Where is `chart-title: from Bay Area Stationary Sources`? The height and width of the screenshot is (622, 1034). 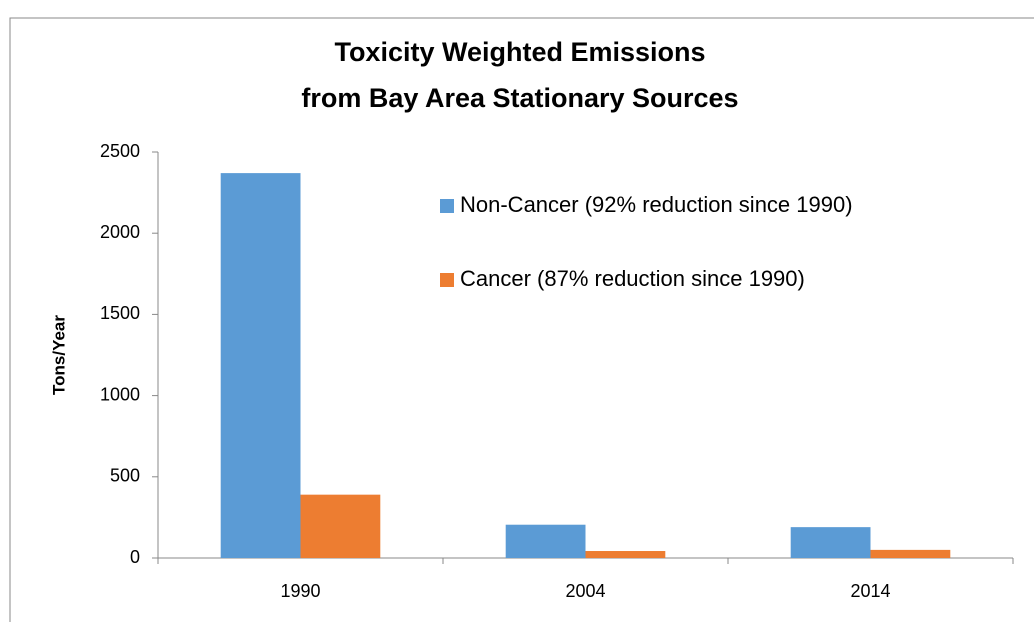 chart-title: from Bay Area Stationary Sources is located at coordinates (519, 98).